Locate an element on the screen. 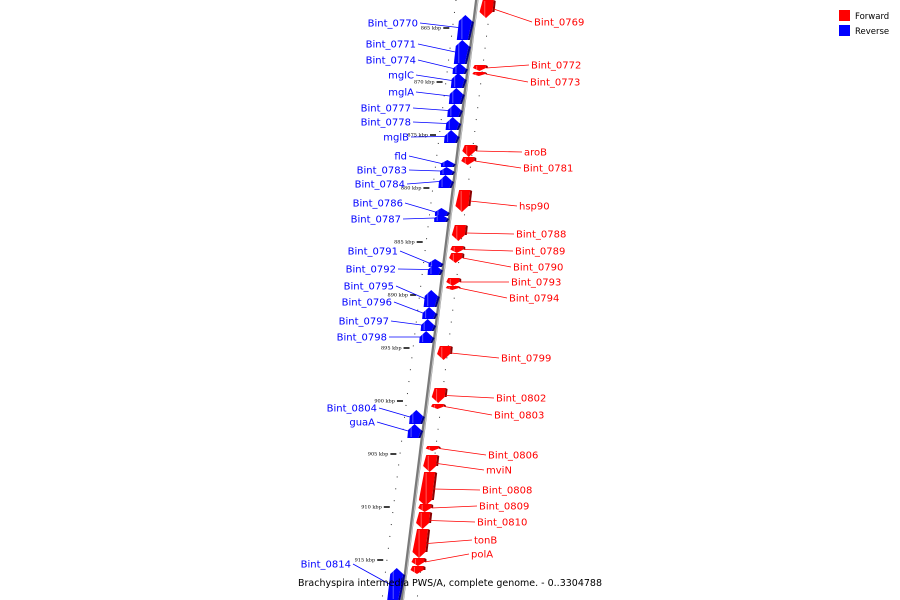 This screenshot has width=900, height=600. gene-label: Bint_0799 is located at coordinates (526, 359).